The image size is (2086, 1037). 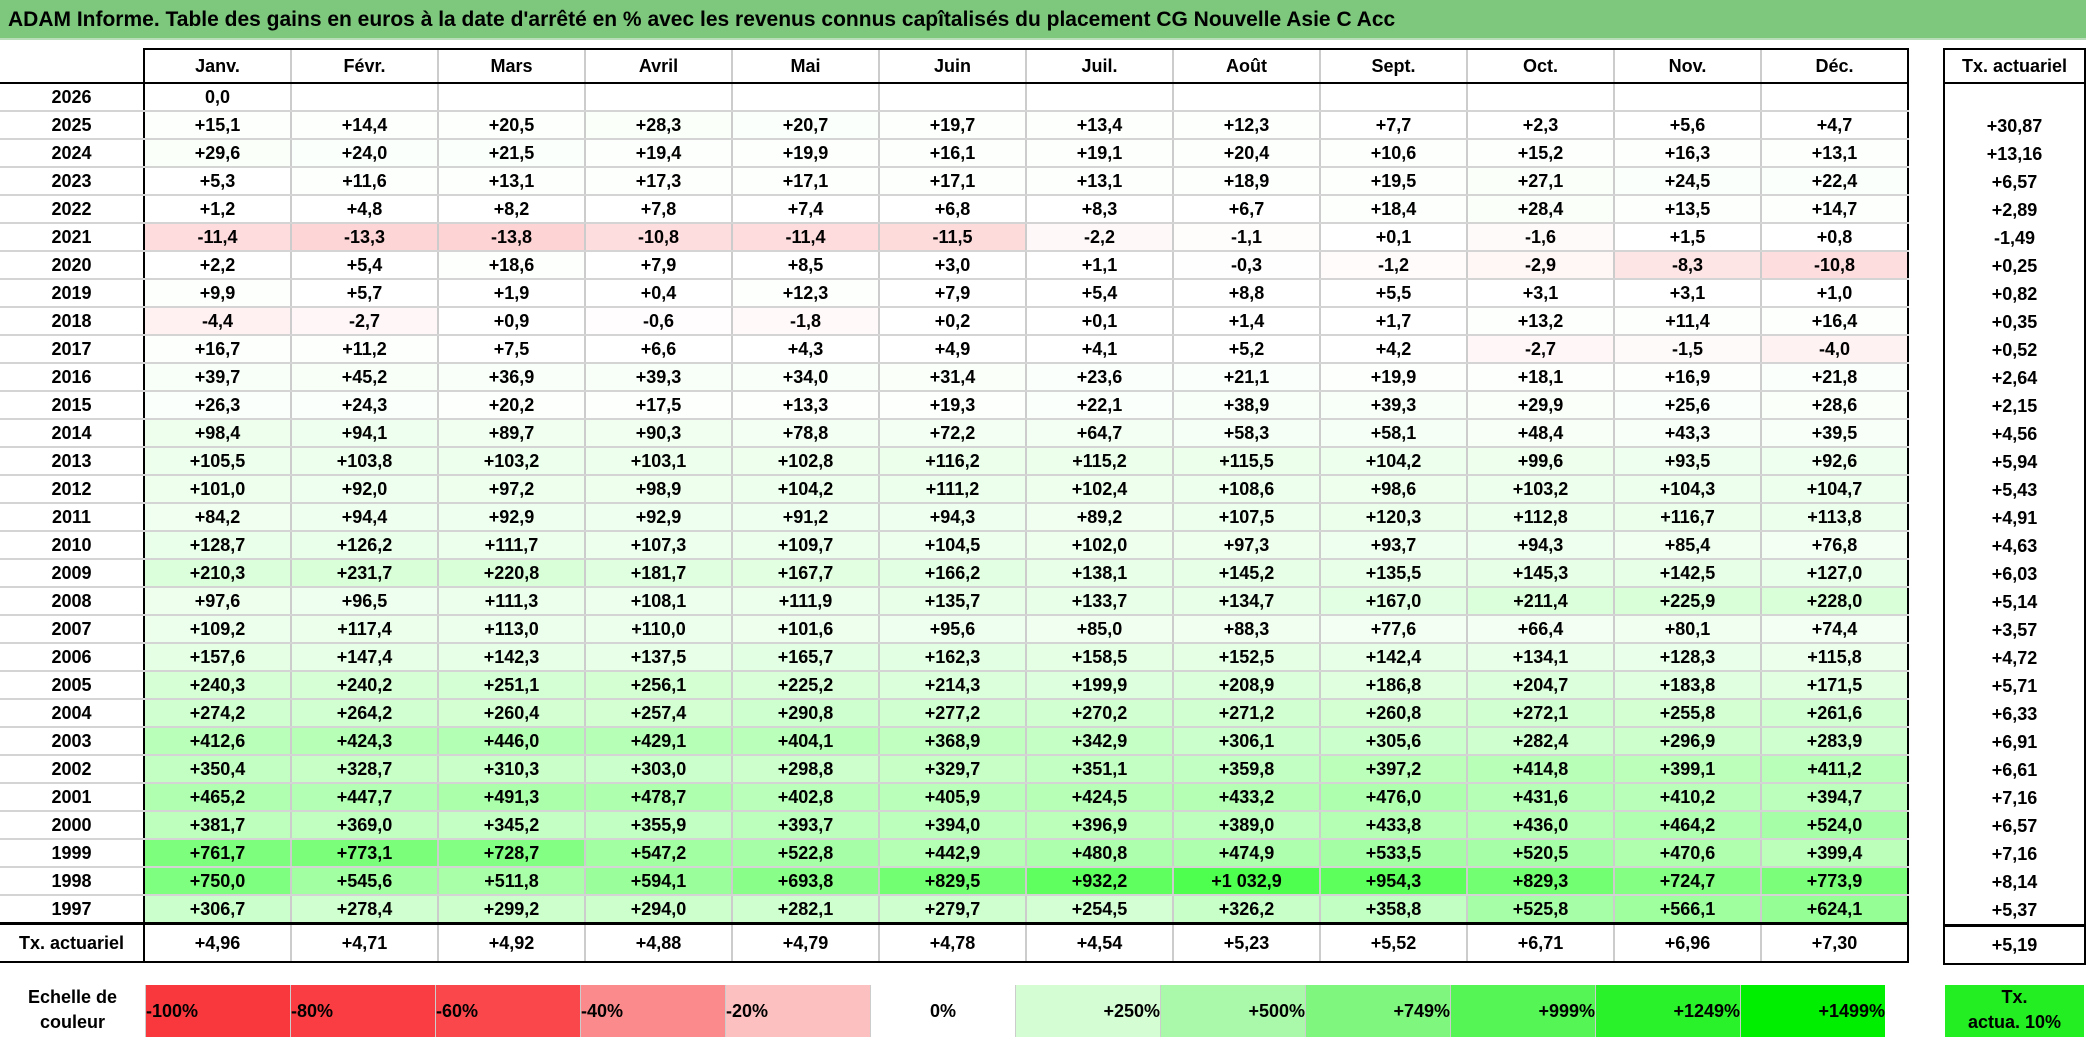 I want to click on gain-cell: +111,3, so click(x=511, y=601).